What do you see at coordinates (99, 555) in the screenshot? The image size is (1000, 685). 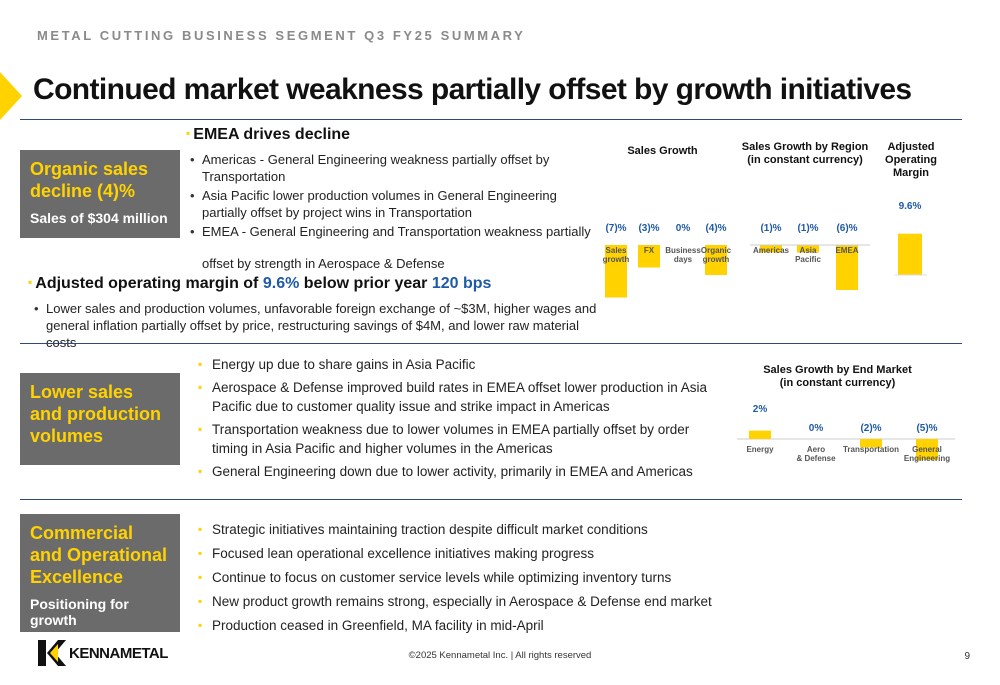 I see `commercial-title: Commercial and Operational Excellence` at bounding box center [99, 555].